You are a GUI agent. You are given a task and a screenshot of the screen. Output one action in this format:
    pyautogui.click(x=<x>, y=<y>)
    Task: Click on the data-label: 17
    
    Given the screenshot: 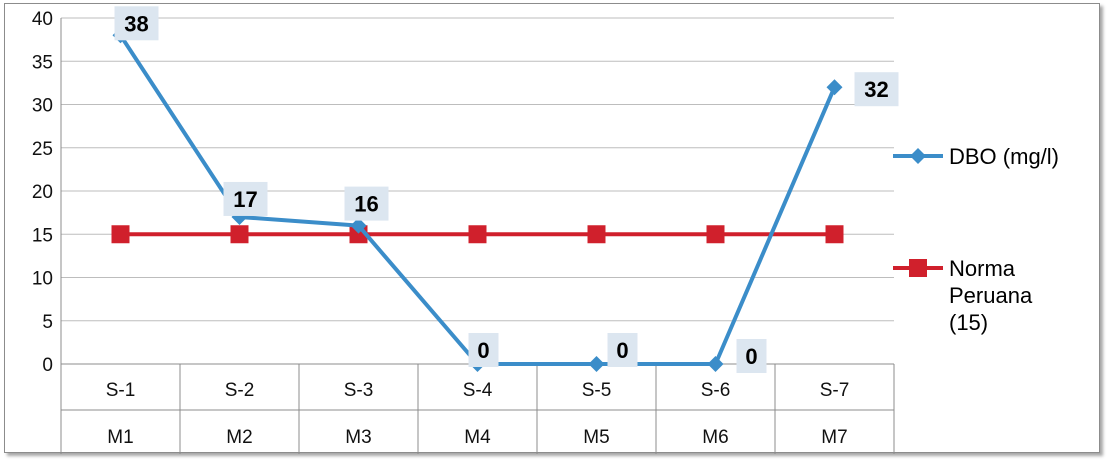 What is the action you would take?
    pyautogui.click(x=245, y=199)
    